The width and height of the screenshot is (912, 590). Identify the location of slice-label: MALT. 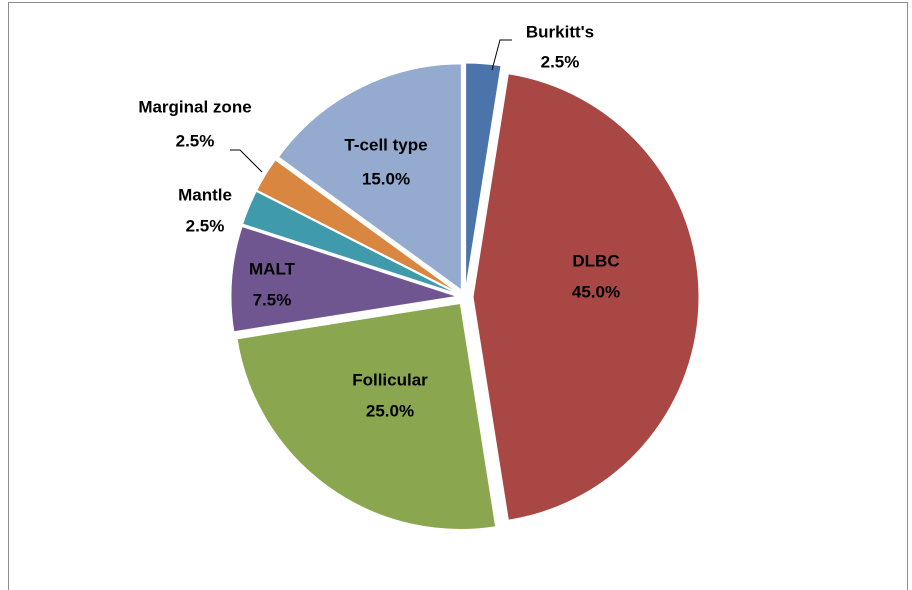
(272, 268).